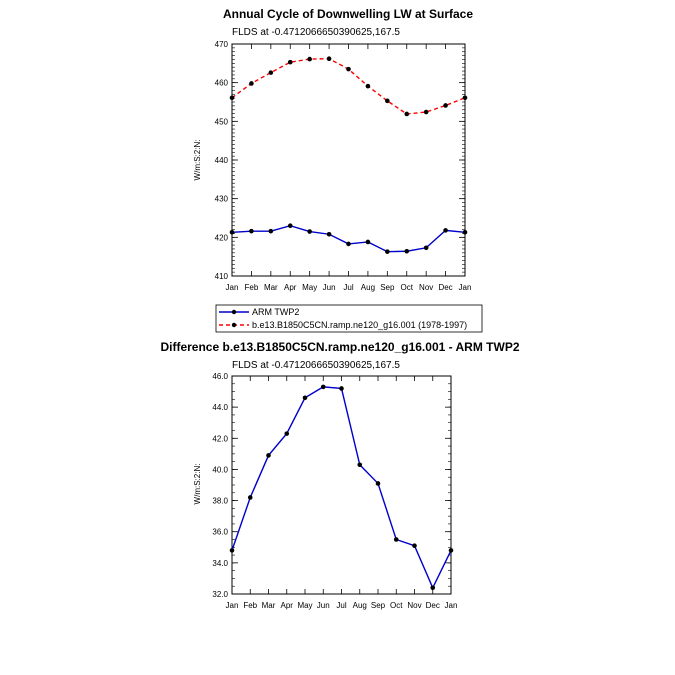 This screenshot has height=675, width=675. Describe the element at coordinates (220, 376) in the screenshot. I see `y-tick-label: 46.0` at that location.